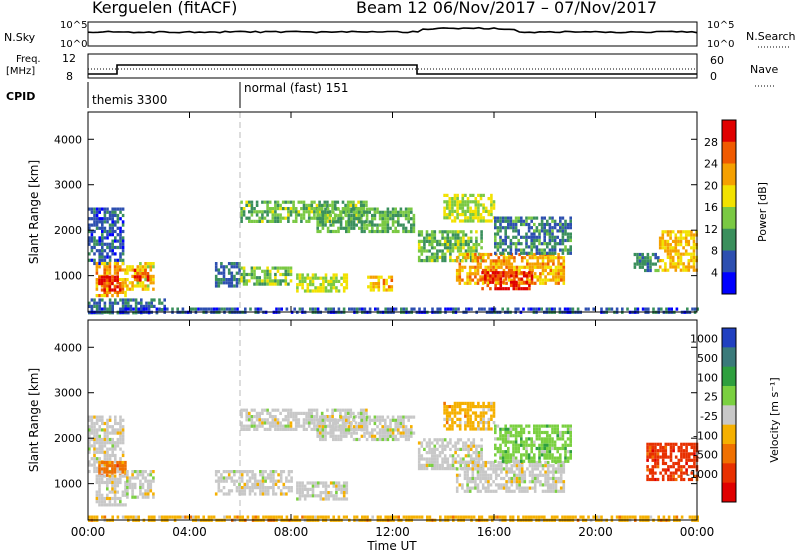  I want to click on power-colorbar-label: Power [dB], so click(762, 212).